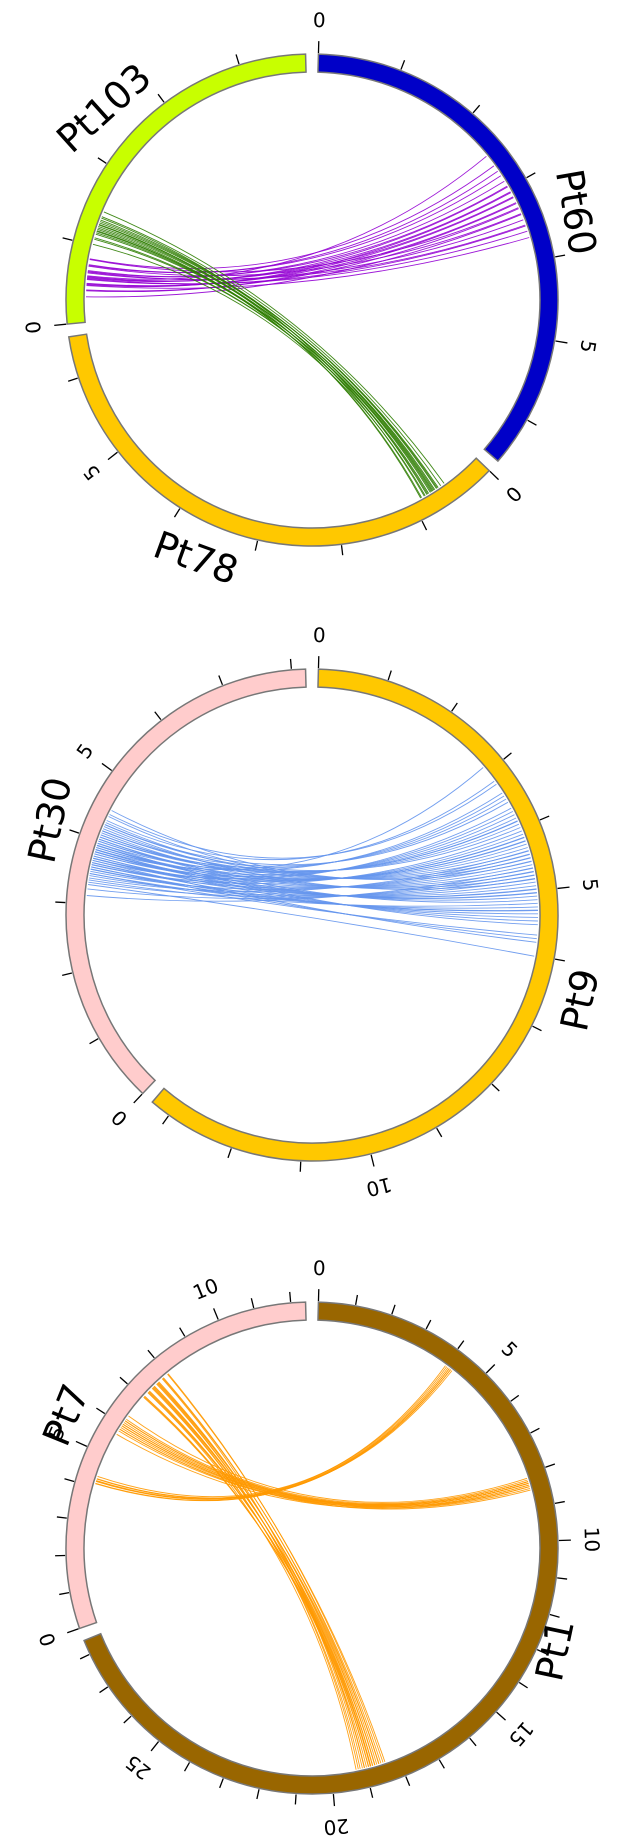 The image size is (624, 1839). I want to click on chromosome-arc-pt78, so click(279, 440).